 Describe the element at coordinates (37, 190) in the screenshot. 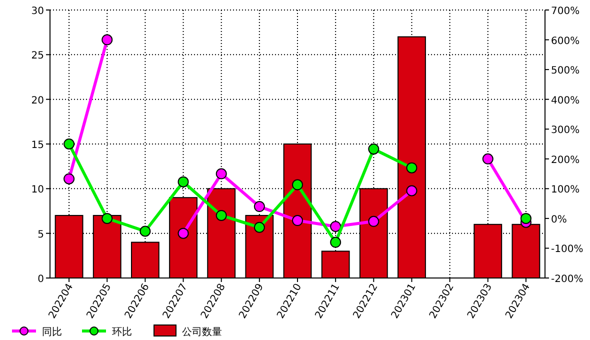

I see `y-tick-label: 10` at that location.